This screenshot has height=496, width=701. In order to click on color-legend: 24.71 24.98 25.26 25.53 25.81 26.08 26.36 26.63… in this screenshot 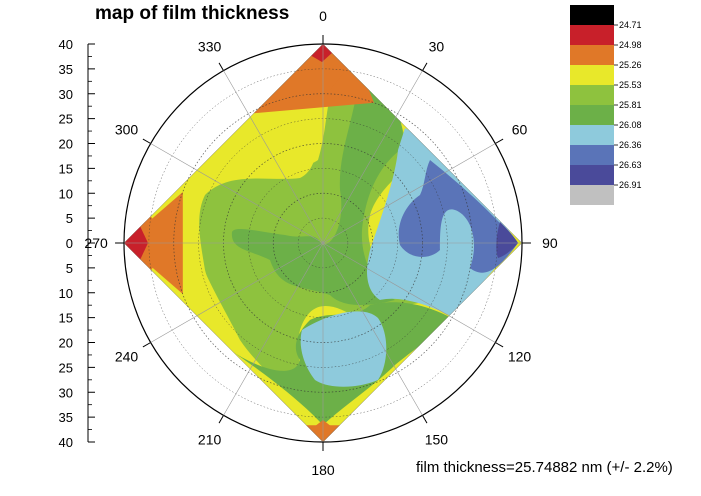, I will do `click(606, 105)`.